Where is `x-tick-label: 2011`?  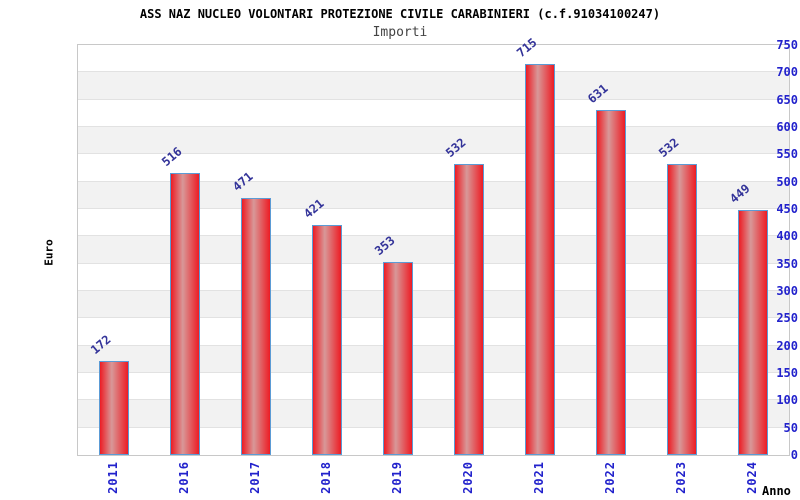
x-tick-label: 2011 is located at coordinates (112, 477).